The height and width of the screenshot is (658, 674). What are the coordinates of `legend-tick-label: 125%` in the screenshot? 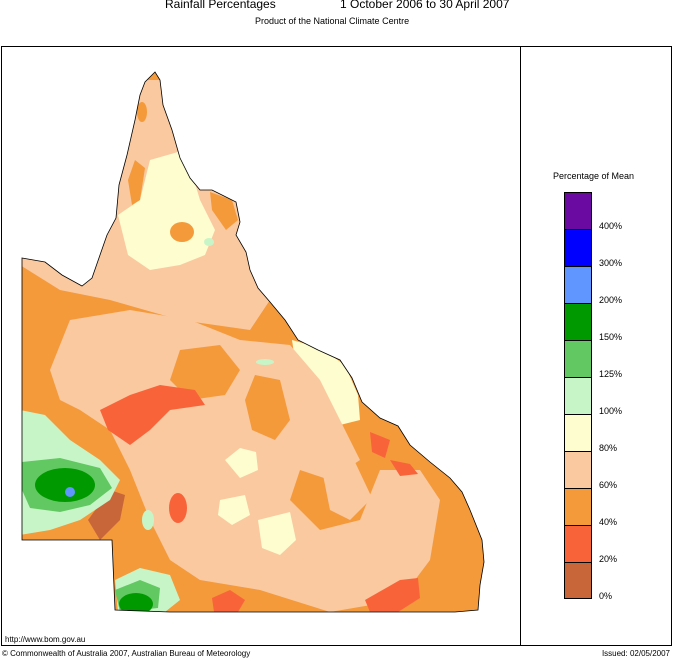 It's located at (611, 374).